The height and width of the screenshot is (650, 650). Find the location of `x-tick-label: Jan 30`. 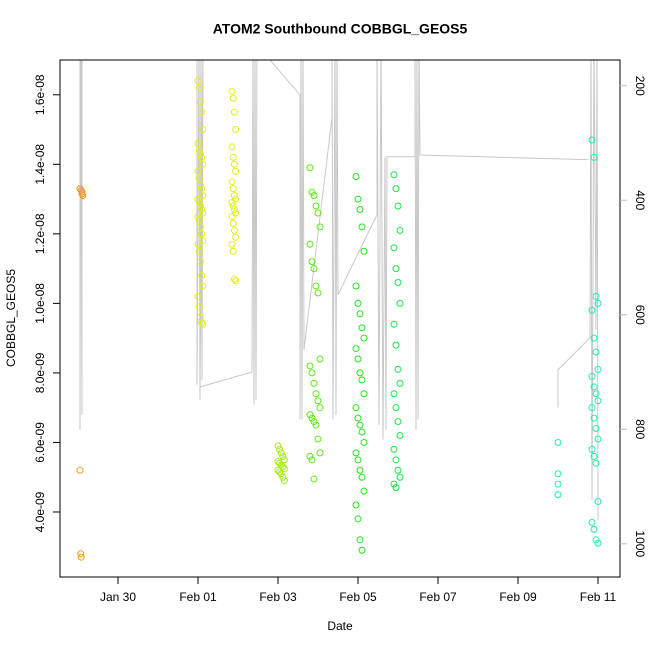

x-tick-label: Jan 30 is located at coordinates (118, 597).